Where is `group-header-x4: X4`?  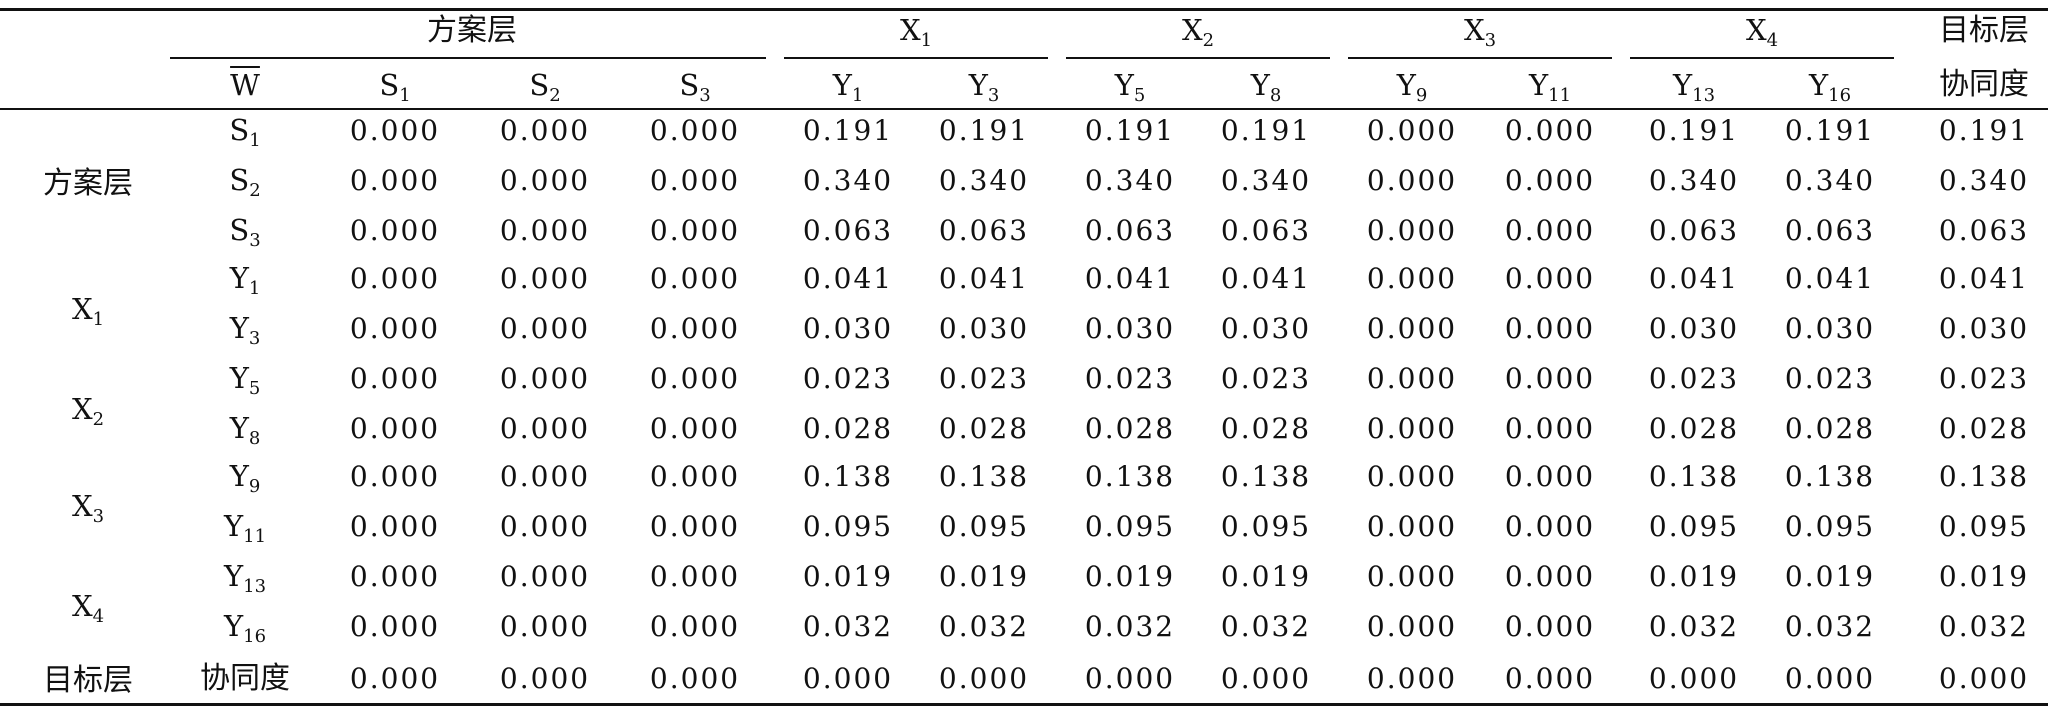
group-header-x4: X4 is located at coordinates (1762, 32).